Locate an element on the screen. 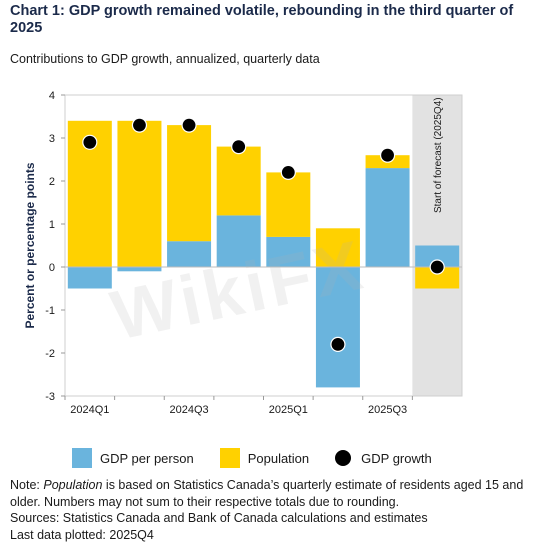  x-tick-label: 2024Q1 is located at coordinates (89, 410).